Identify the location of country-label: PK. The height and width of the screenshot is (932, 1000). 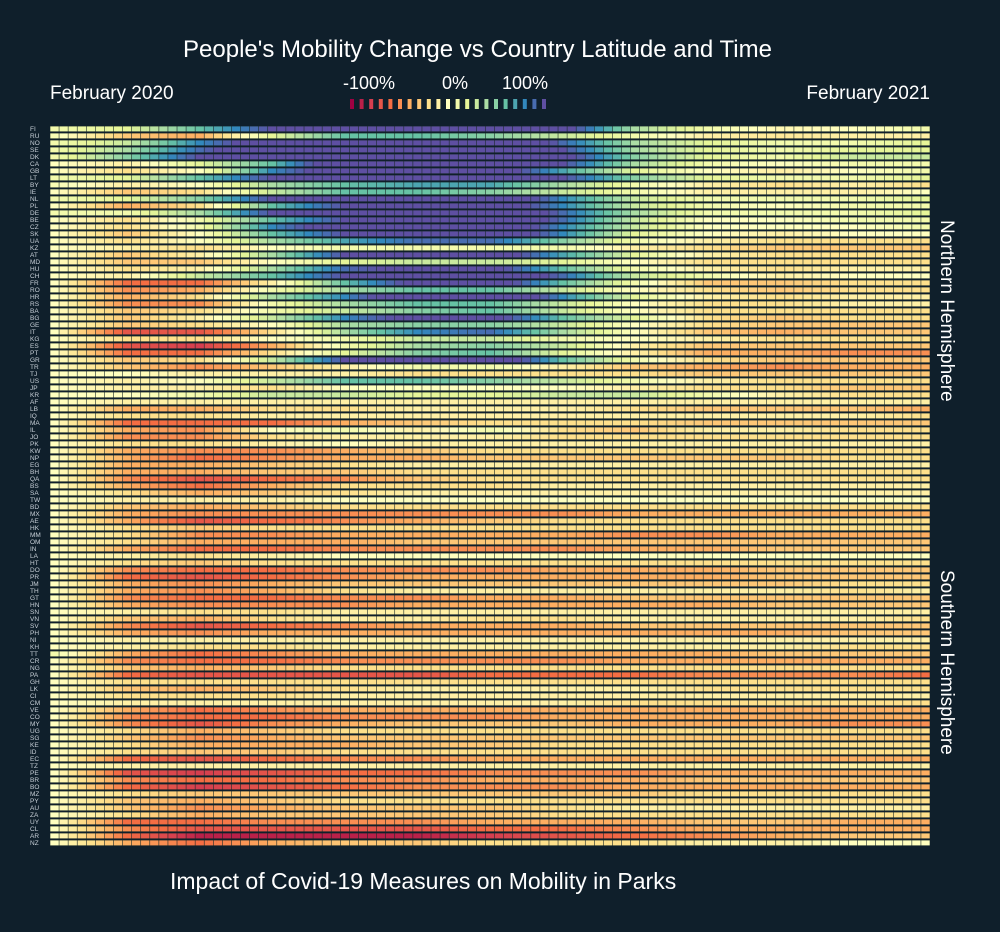
(34, 444).